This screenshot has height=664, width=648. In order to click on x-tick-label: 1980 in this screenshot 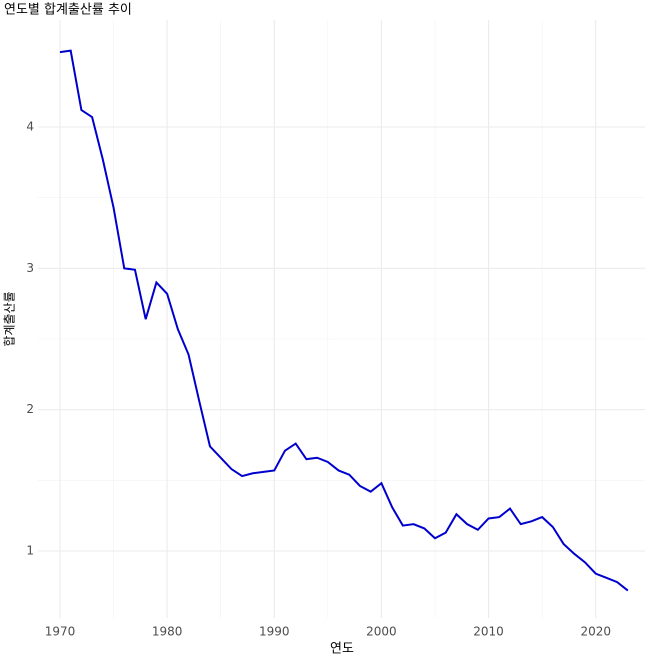, I will do `click(167, 632)`.